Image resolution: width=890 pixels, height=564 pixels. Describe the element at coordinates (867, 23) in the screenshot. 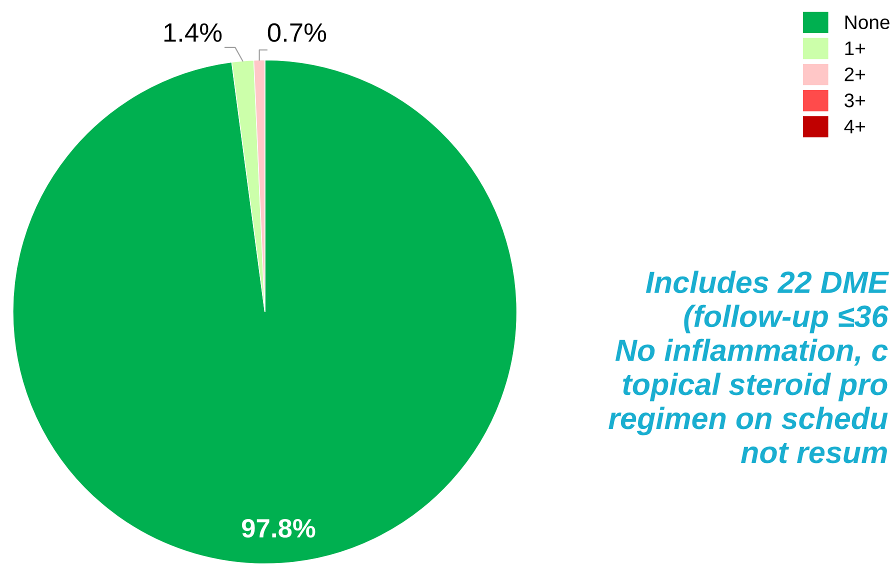

I see `legend-label: None` at that location.